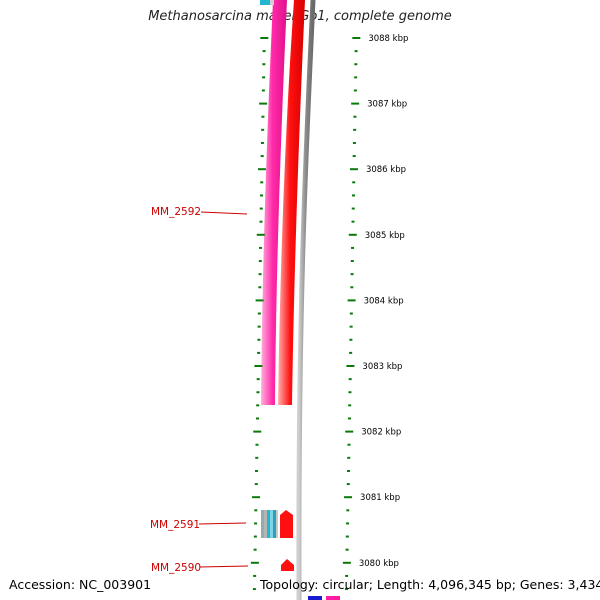  I want to click on gene-label-group: MM_2592 MM_2591 MM_2590, so click(199, 390).